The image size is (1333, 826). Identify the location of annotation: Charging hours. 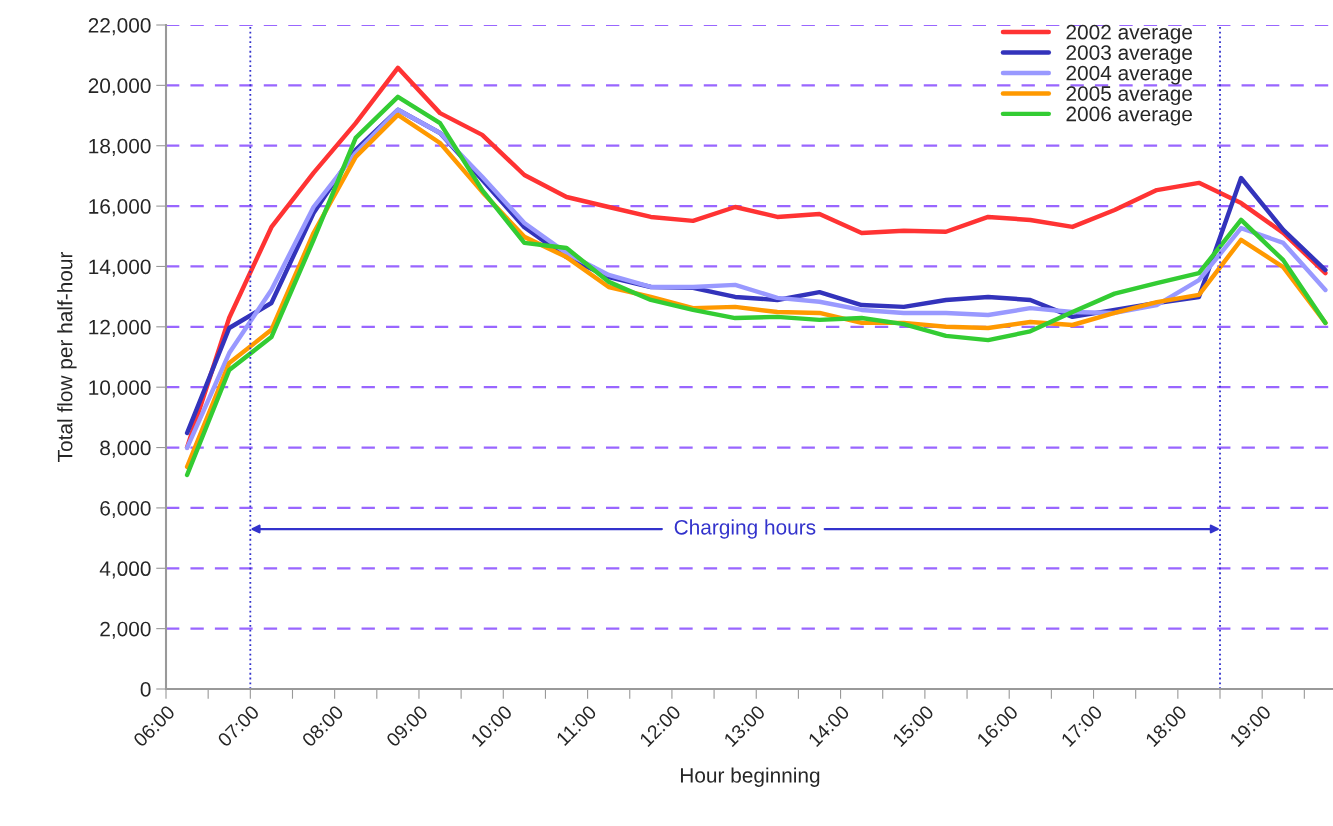
(745, 529).